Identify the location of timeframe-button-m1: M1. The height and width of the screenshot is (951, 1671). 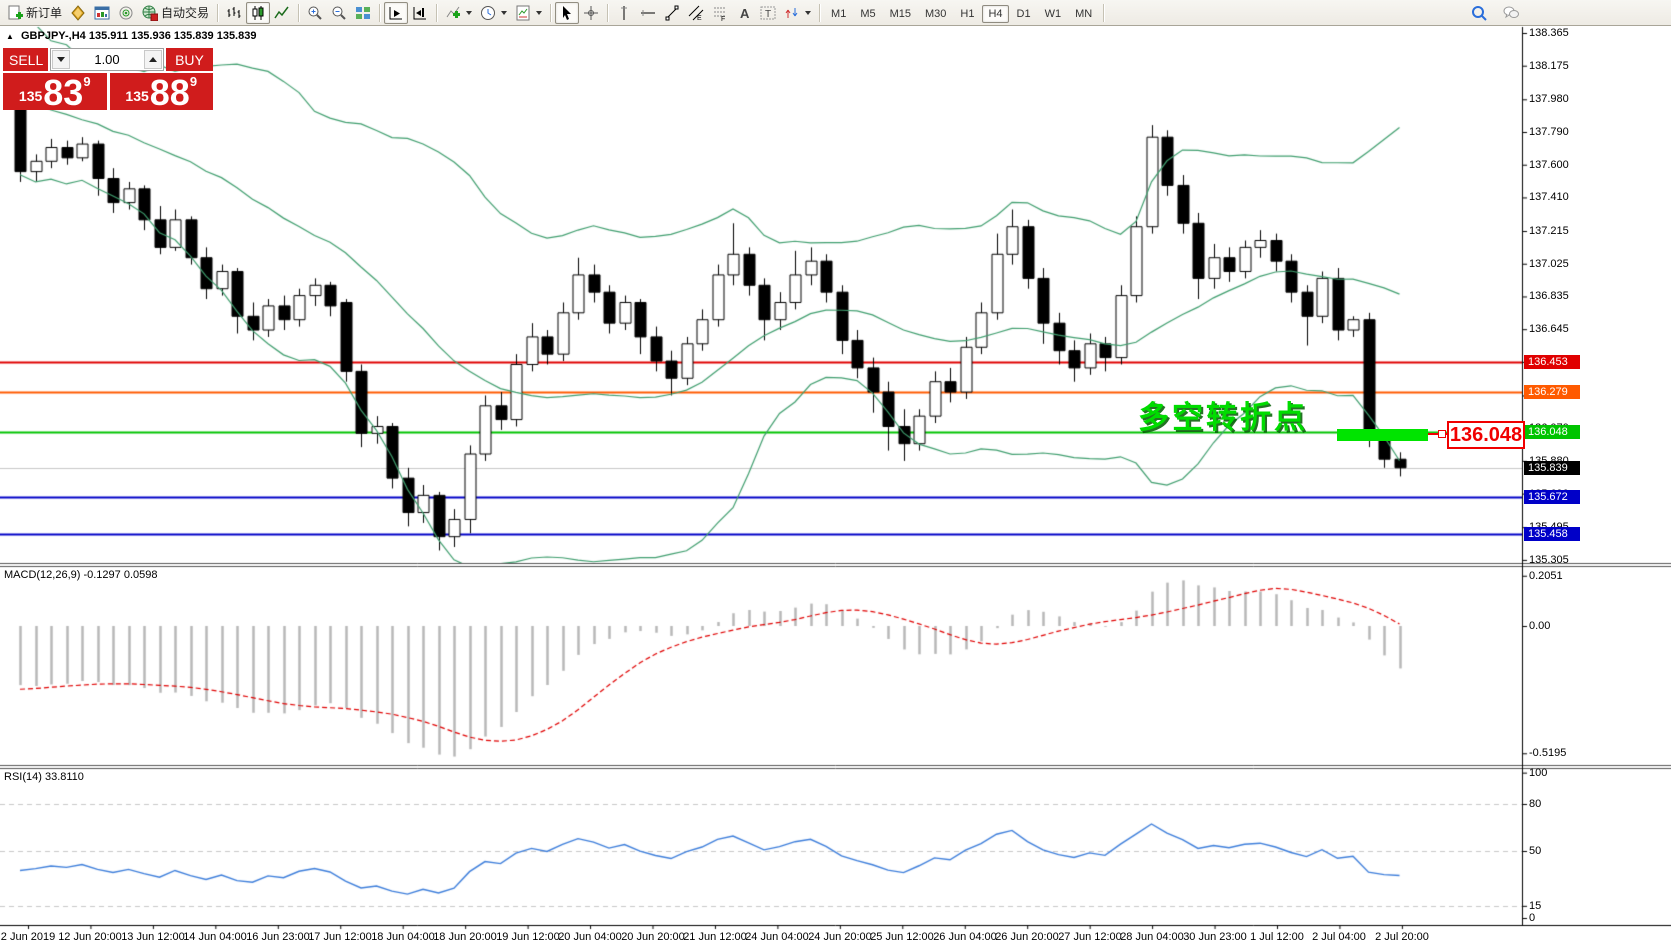
(839, 13).